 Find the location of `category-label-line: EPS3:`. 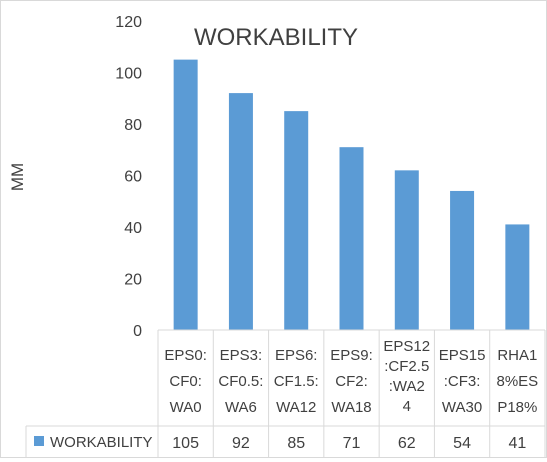

category-label-line: EPS3: is located at coordinates (241, 355).